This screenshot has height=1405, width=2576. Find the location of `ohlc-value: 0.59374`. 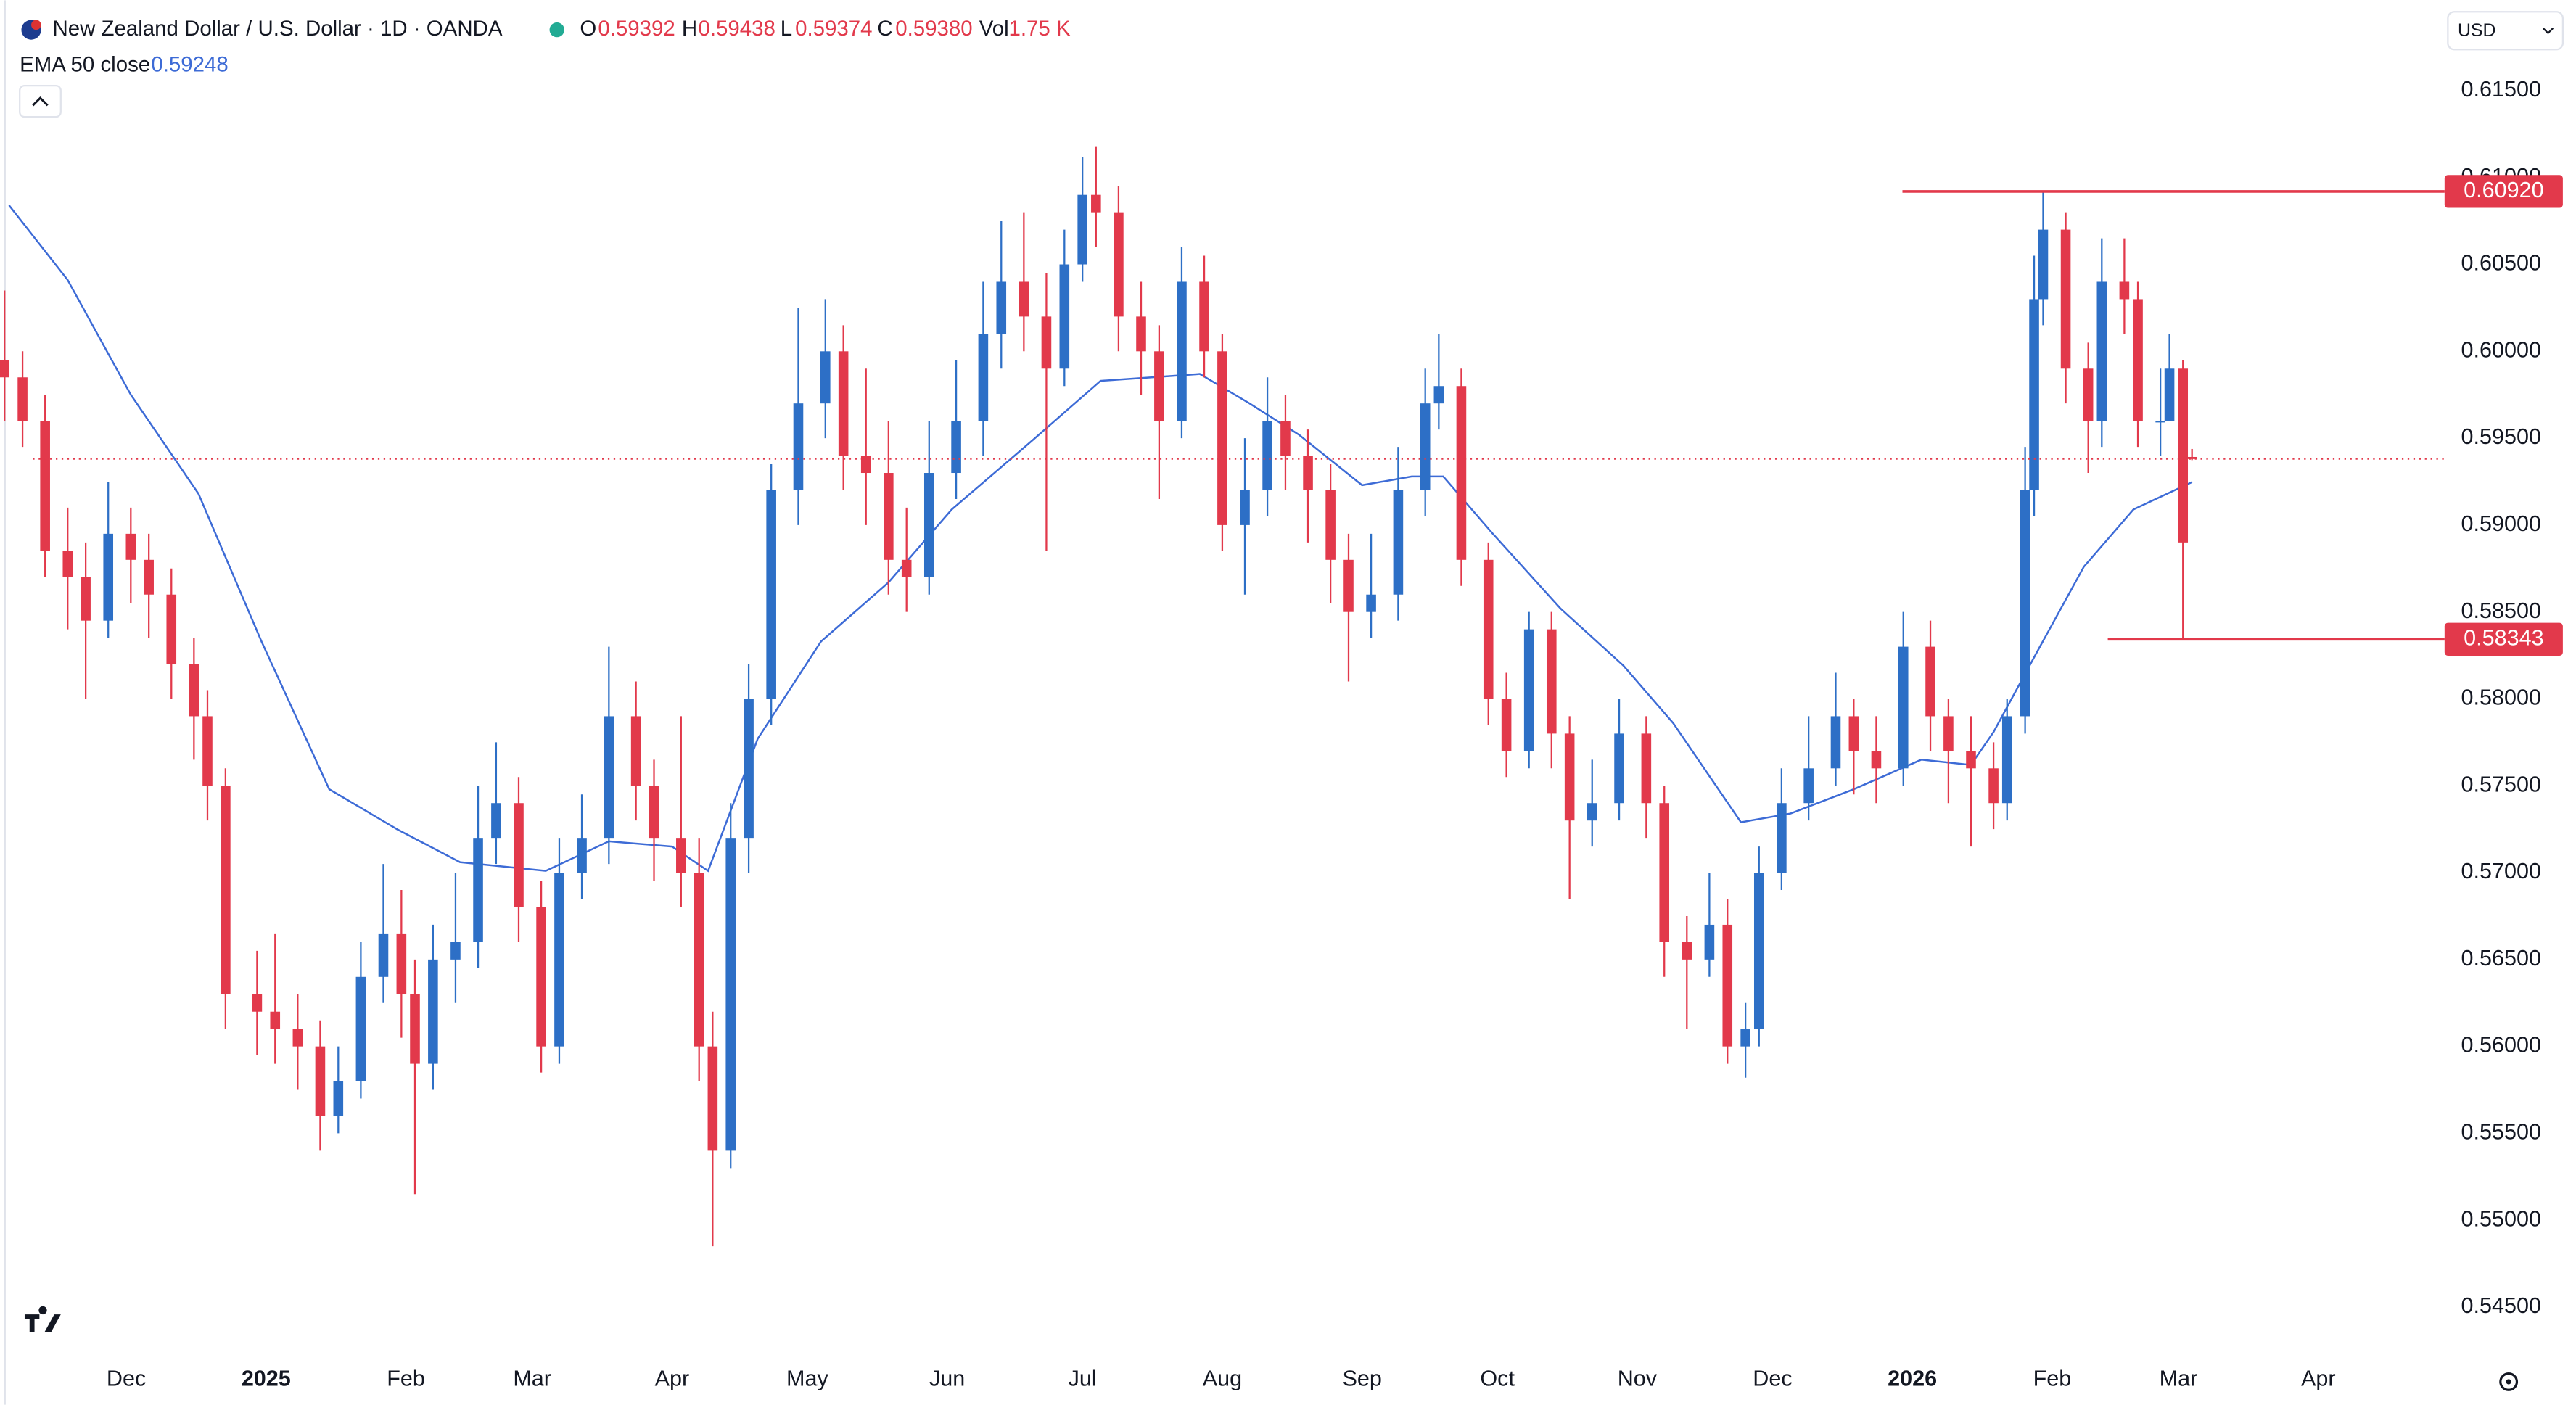

ohlc-value: 0.59374 is located at coordinates (833, 29).